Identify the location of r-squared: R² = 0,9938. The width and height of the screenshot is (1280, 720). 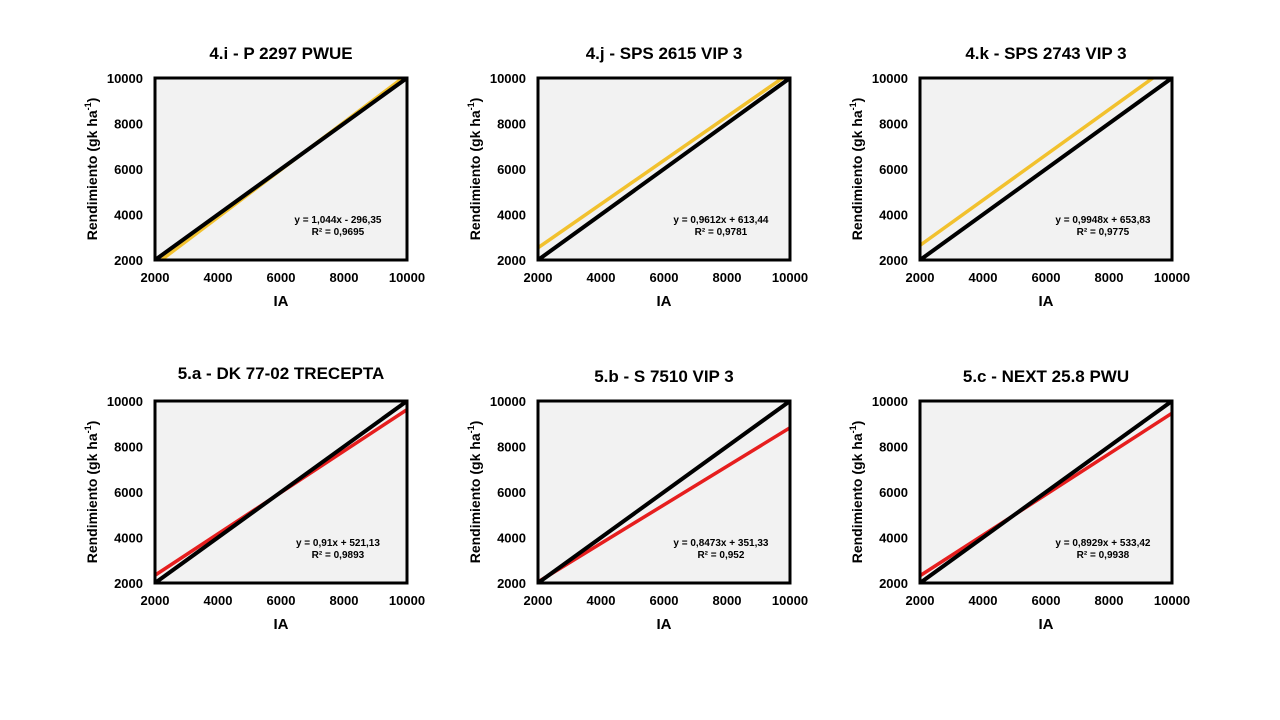
(1103, 555).